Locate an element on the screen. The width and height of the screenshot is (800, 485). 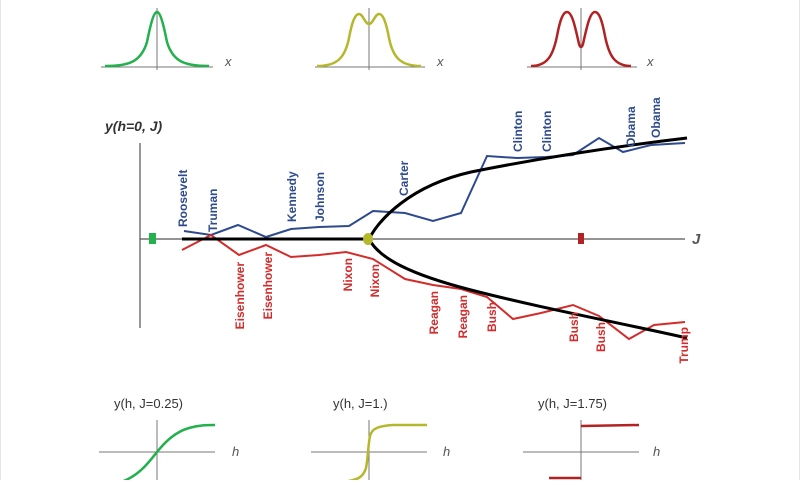
marker-green is located at coordinates (152, 238).